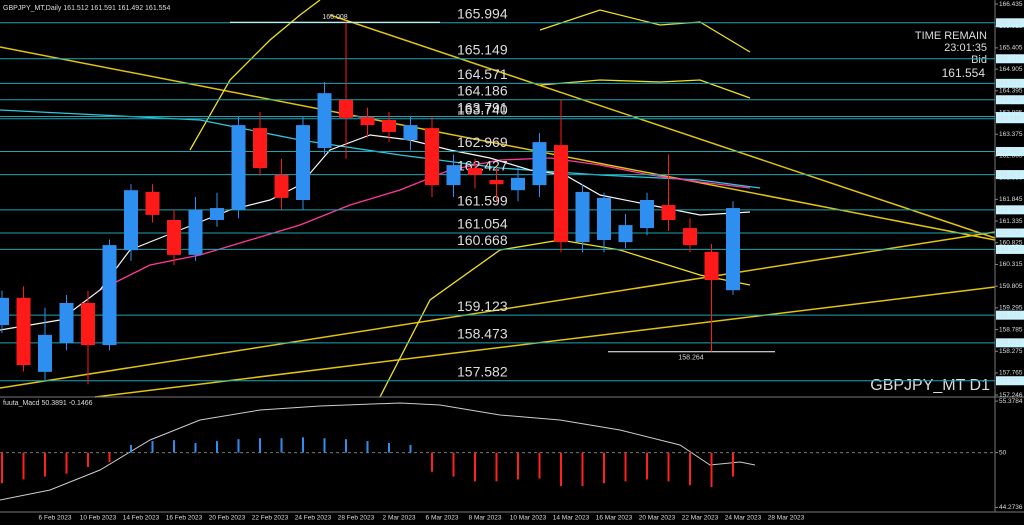  I want to click on x-tick-label: 10 Mar 2023, so click(528, 518).